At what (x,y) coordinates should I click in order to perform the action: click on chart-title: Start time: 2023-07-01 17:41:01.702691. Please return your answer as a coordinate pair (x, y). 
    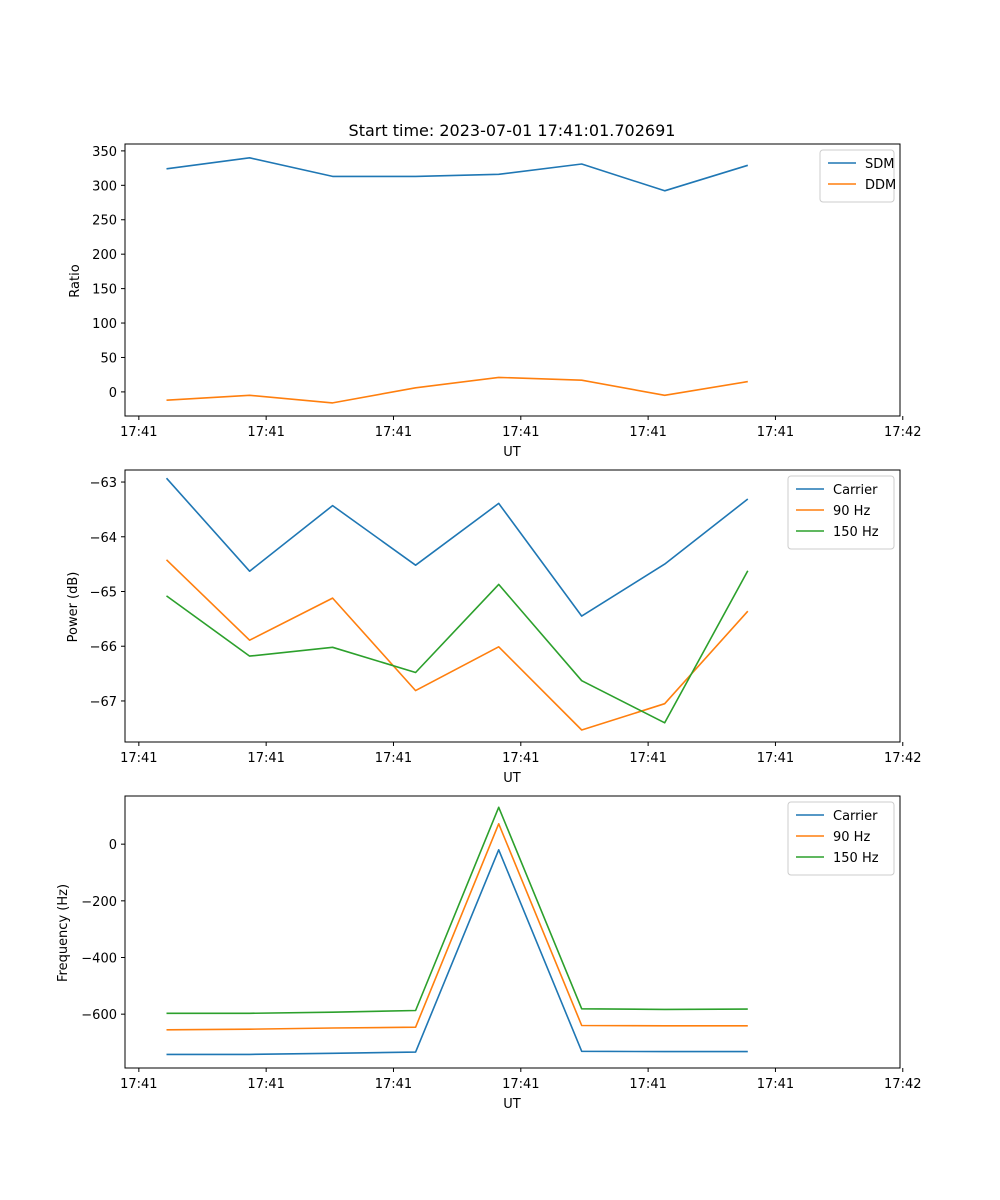
    Looking at the image, I should click on (512, 130).